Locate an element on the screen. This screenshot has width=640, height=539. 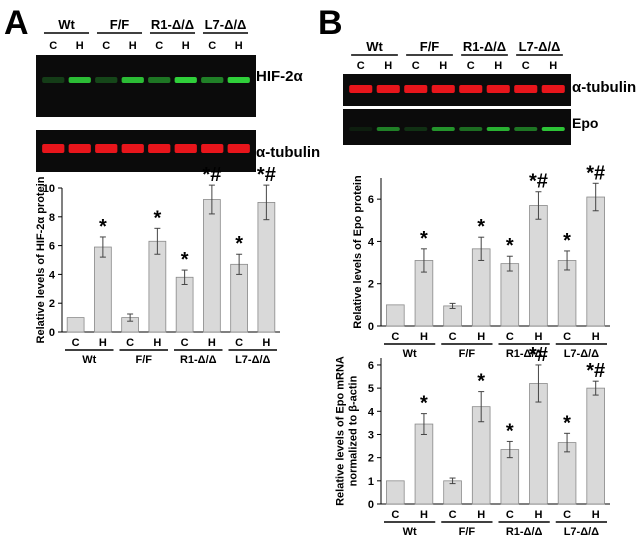
blot-group-label: L7-Δ/Δ is located at coordinates (226, 24).